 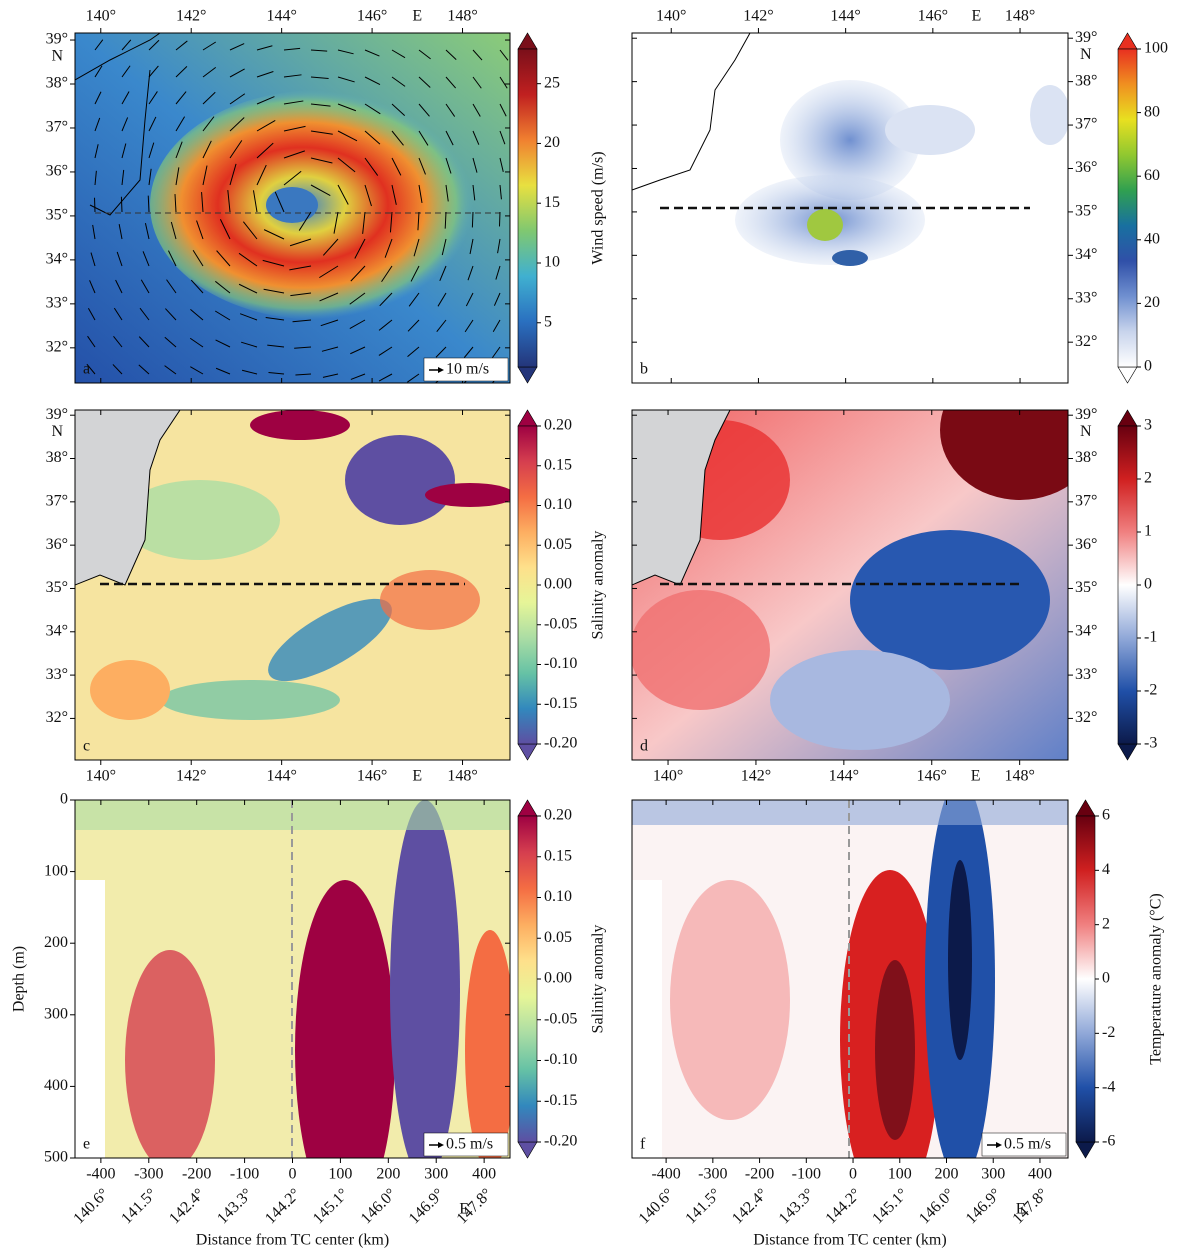 I want to click on x-tick-label: 200, so click(x=946, y=1174).